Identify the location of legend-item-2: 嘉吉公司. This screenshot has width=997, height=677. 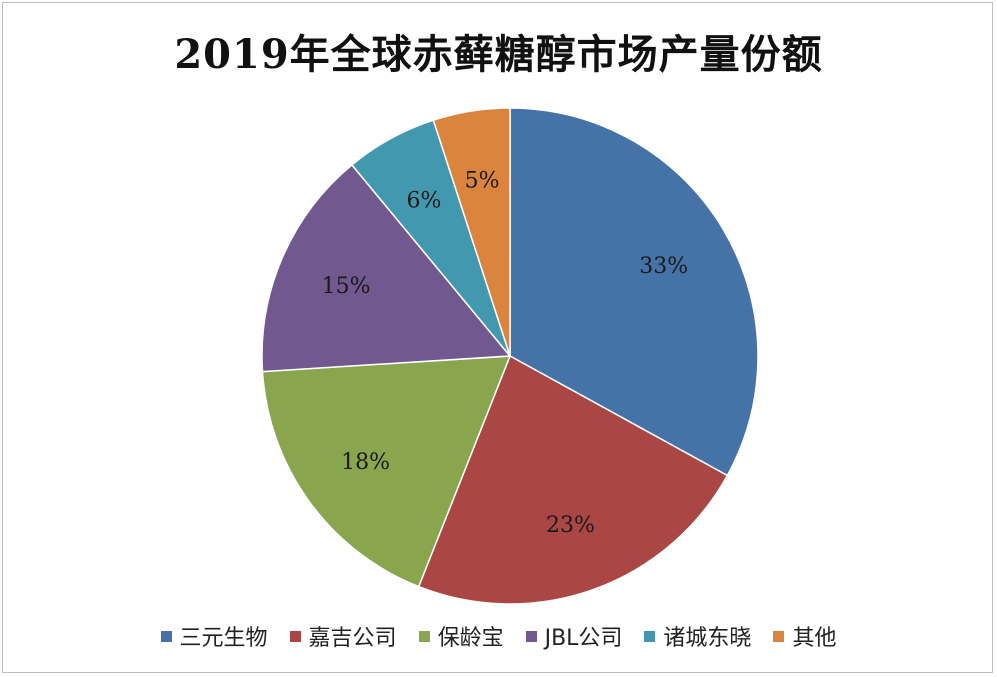
(343, 636).